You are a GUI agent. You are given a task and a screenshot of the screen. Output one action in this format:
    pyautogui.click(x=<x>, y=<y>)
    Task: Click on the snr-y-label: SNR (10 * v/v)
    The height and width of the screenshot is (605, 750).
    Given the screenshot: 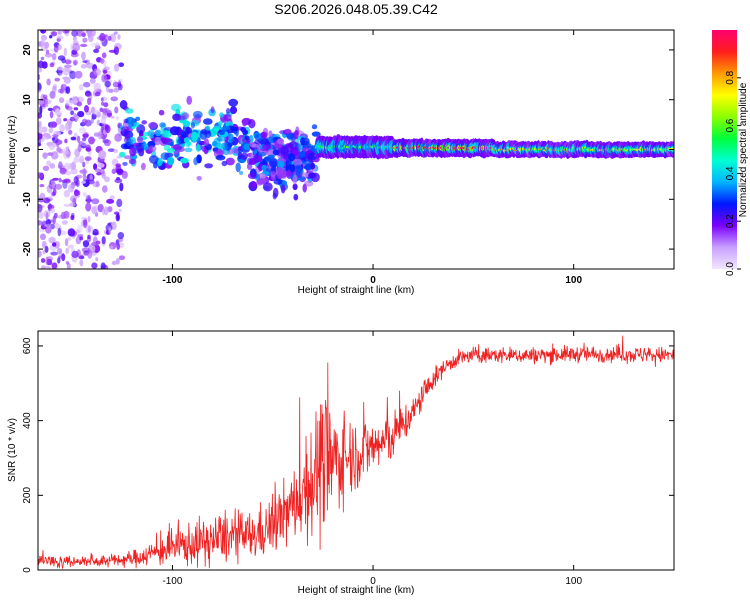 What is the action you would take?
    pyautogui.click(x=12, y=450)
    